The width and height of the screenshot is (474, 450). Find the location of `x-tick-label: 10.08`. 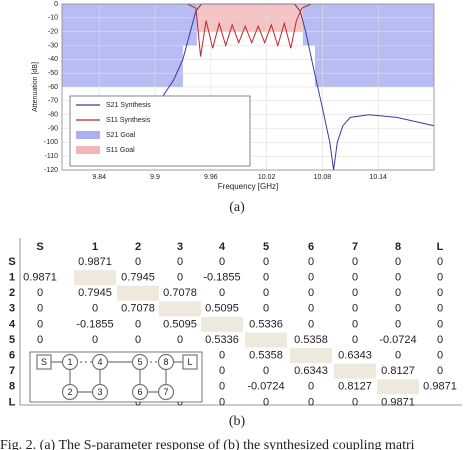

x-tick-label: 10.08 is located at coordinates (323, 177).